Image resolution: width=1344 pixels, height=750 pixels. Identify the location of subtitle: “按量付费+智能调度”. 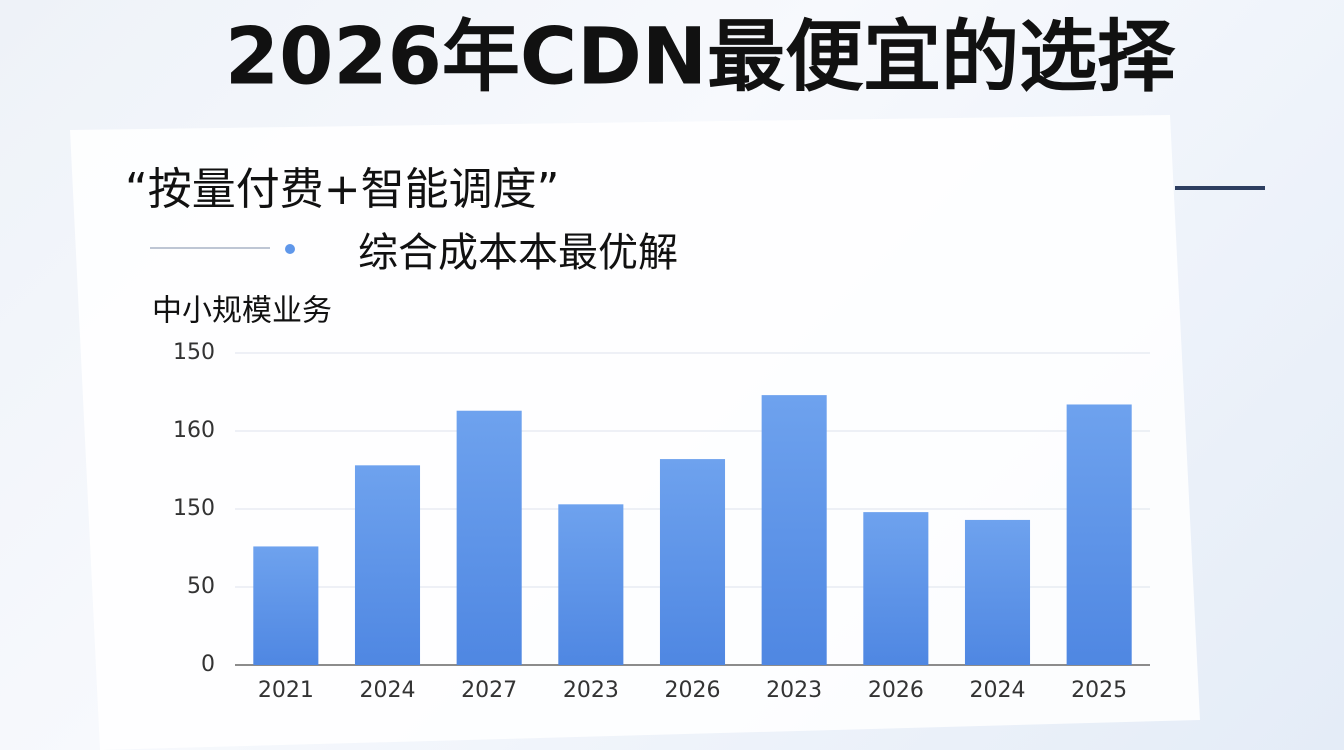
(342, 189).